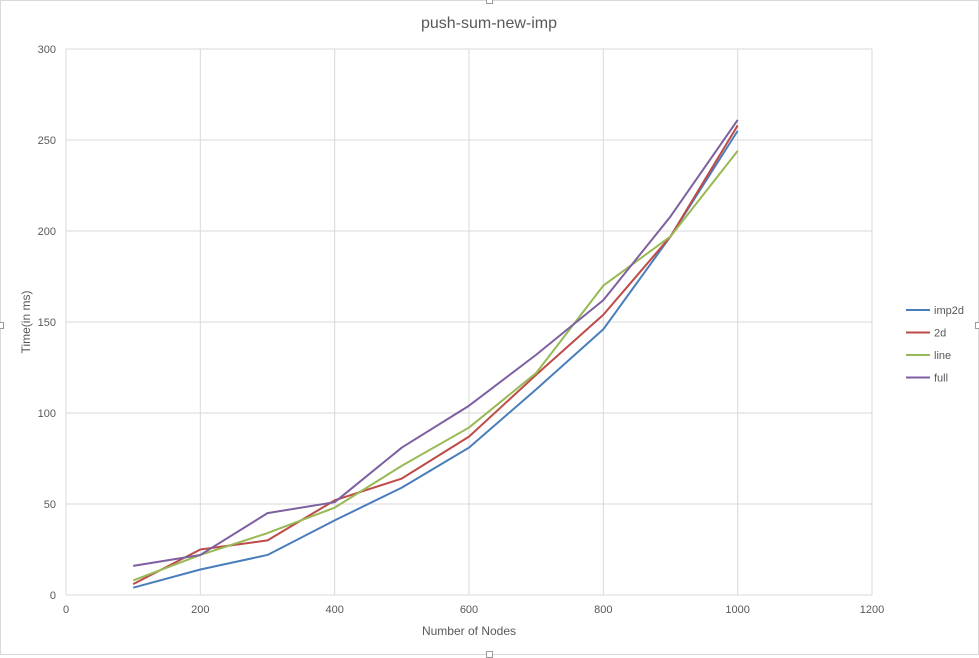  What do you see at coordinates (942, 356) in the screenshot?
I see `legend-label-line: line` at bounding box center [942, 356].